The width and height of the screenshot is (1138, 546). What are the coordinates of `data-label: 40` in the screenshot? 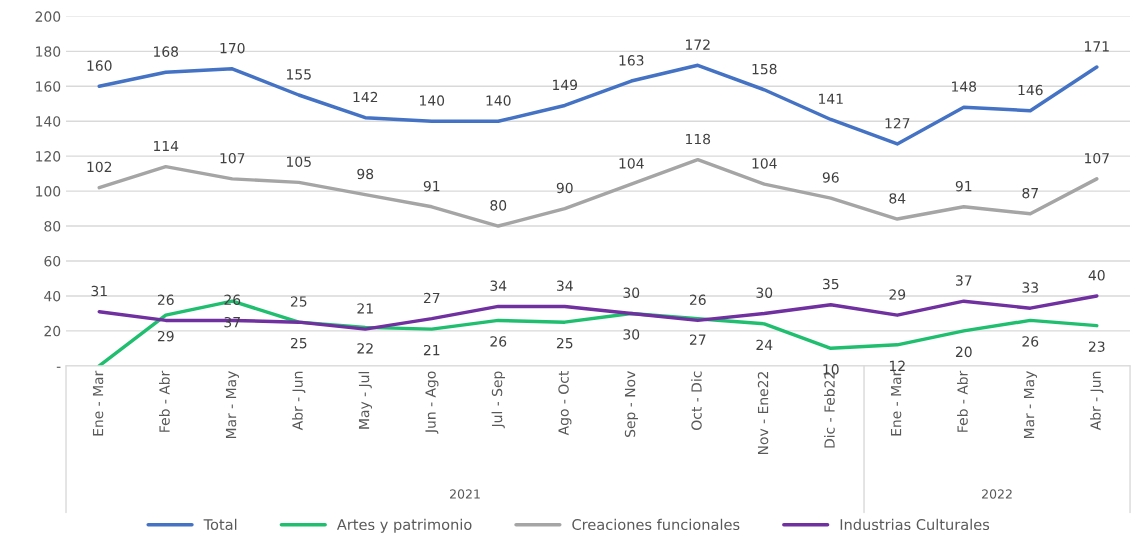 It's located at (1096, 275).